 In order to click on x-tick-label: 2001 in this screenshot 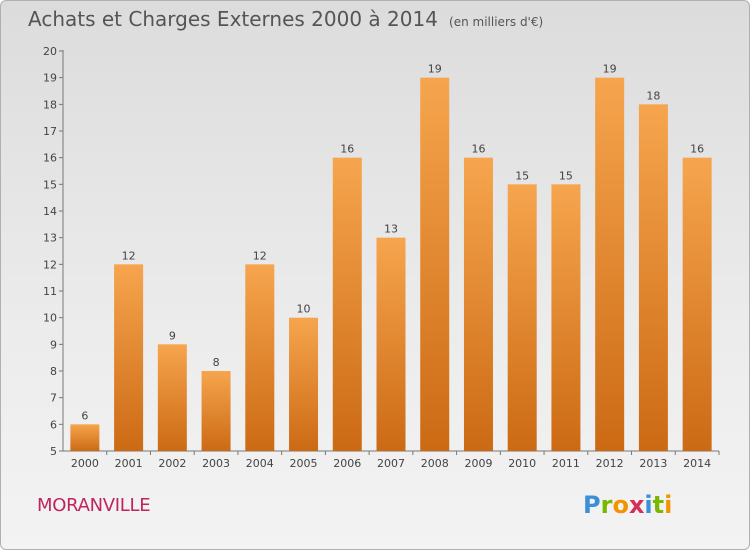, I will do `click(129, 463)`.